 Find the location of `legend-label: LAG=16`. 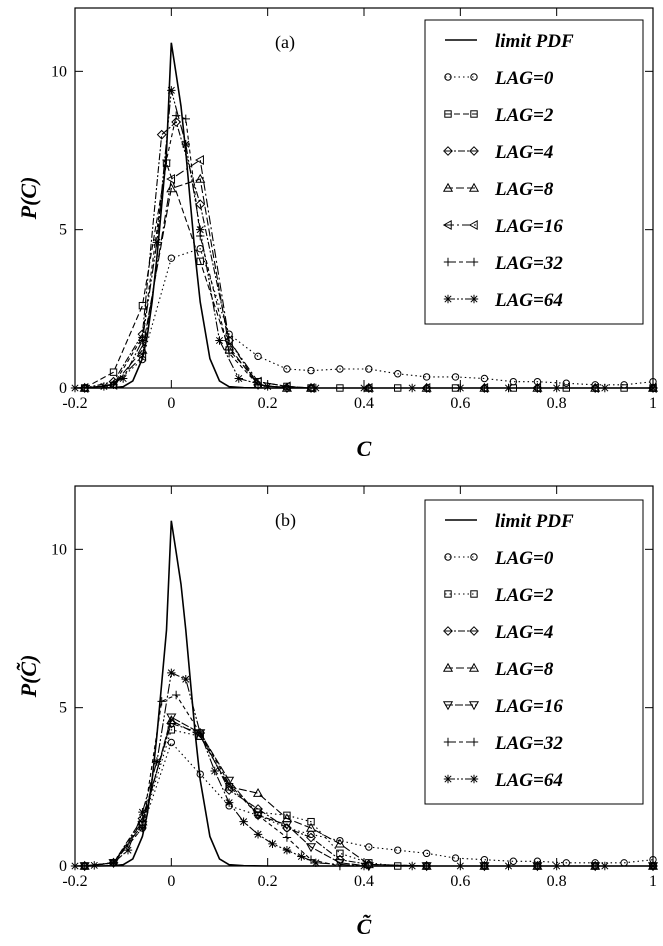

legend-label: LAG=16 is located at coordinates (528, 226).